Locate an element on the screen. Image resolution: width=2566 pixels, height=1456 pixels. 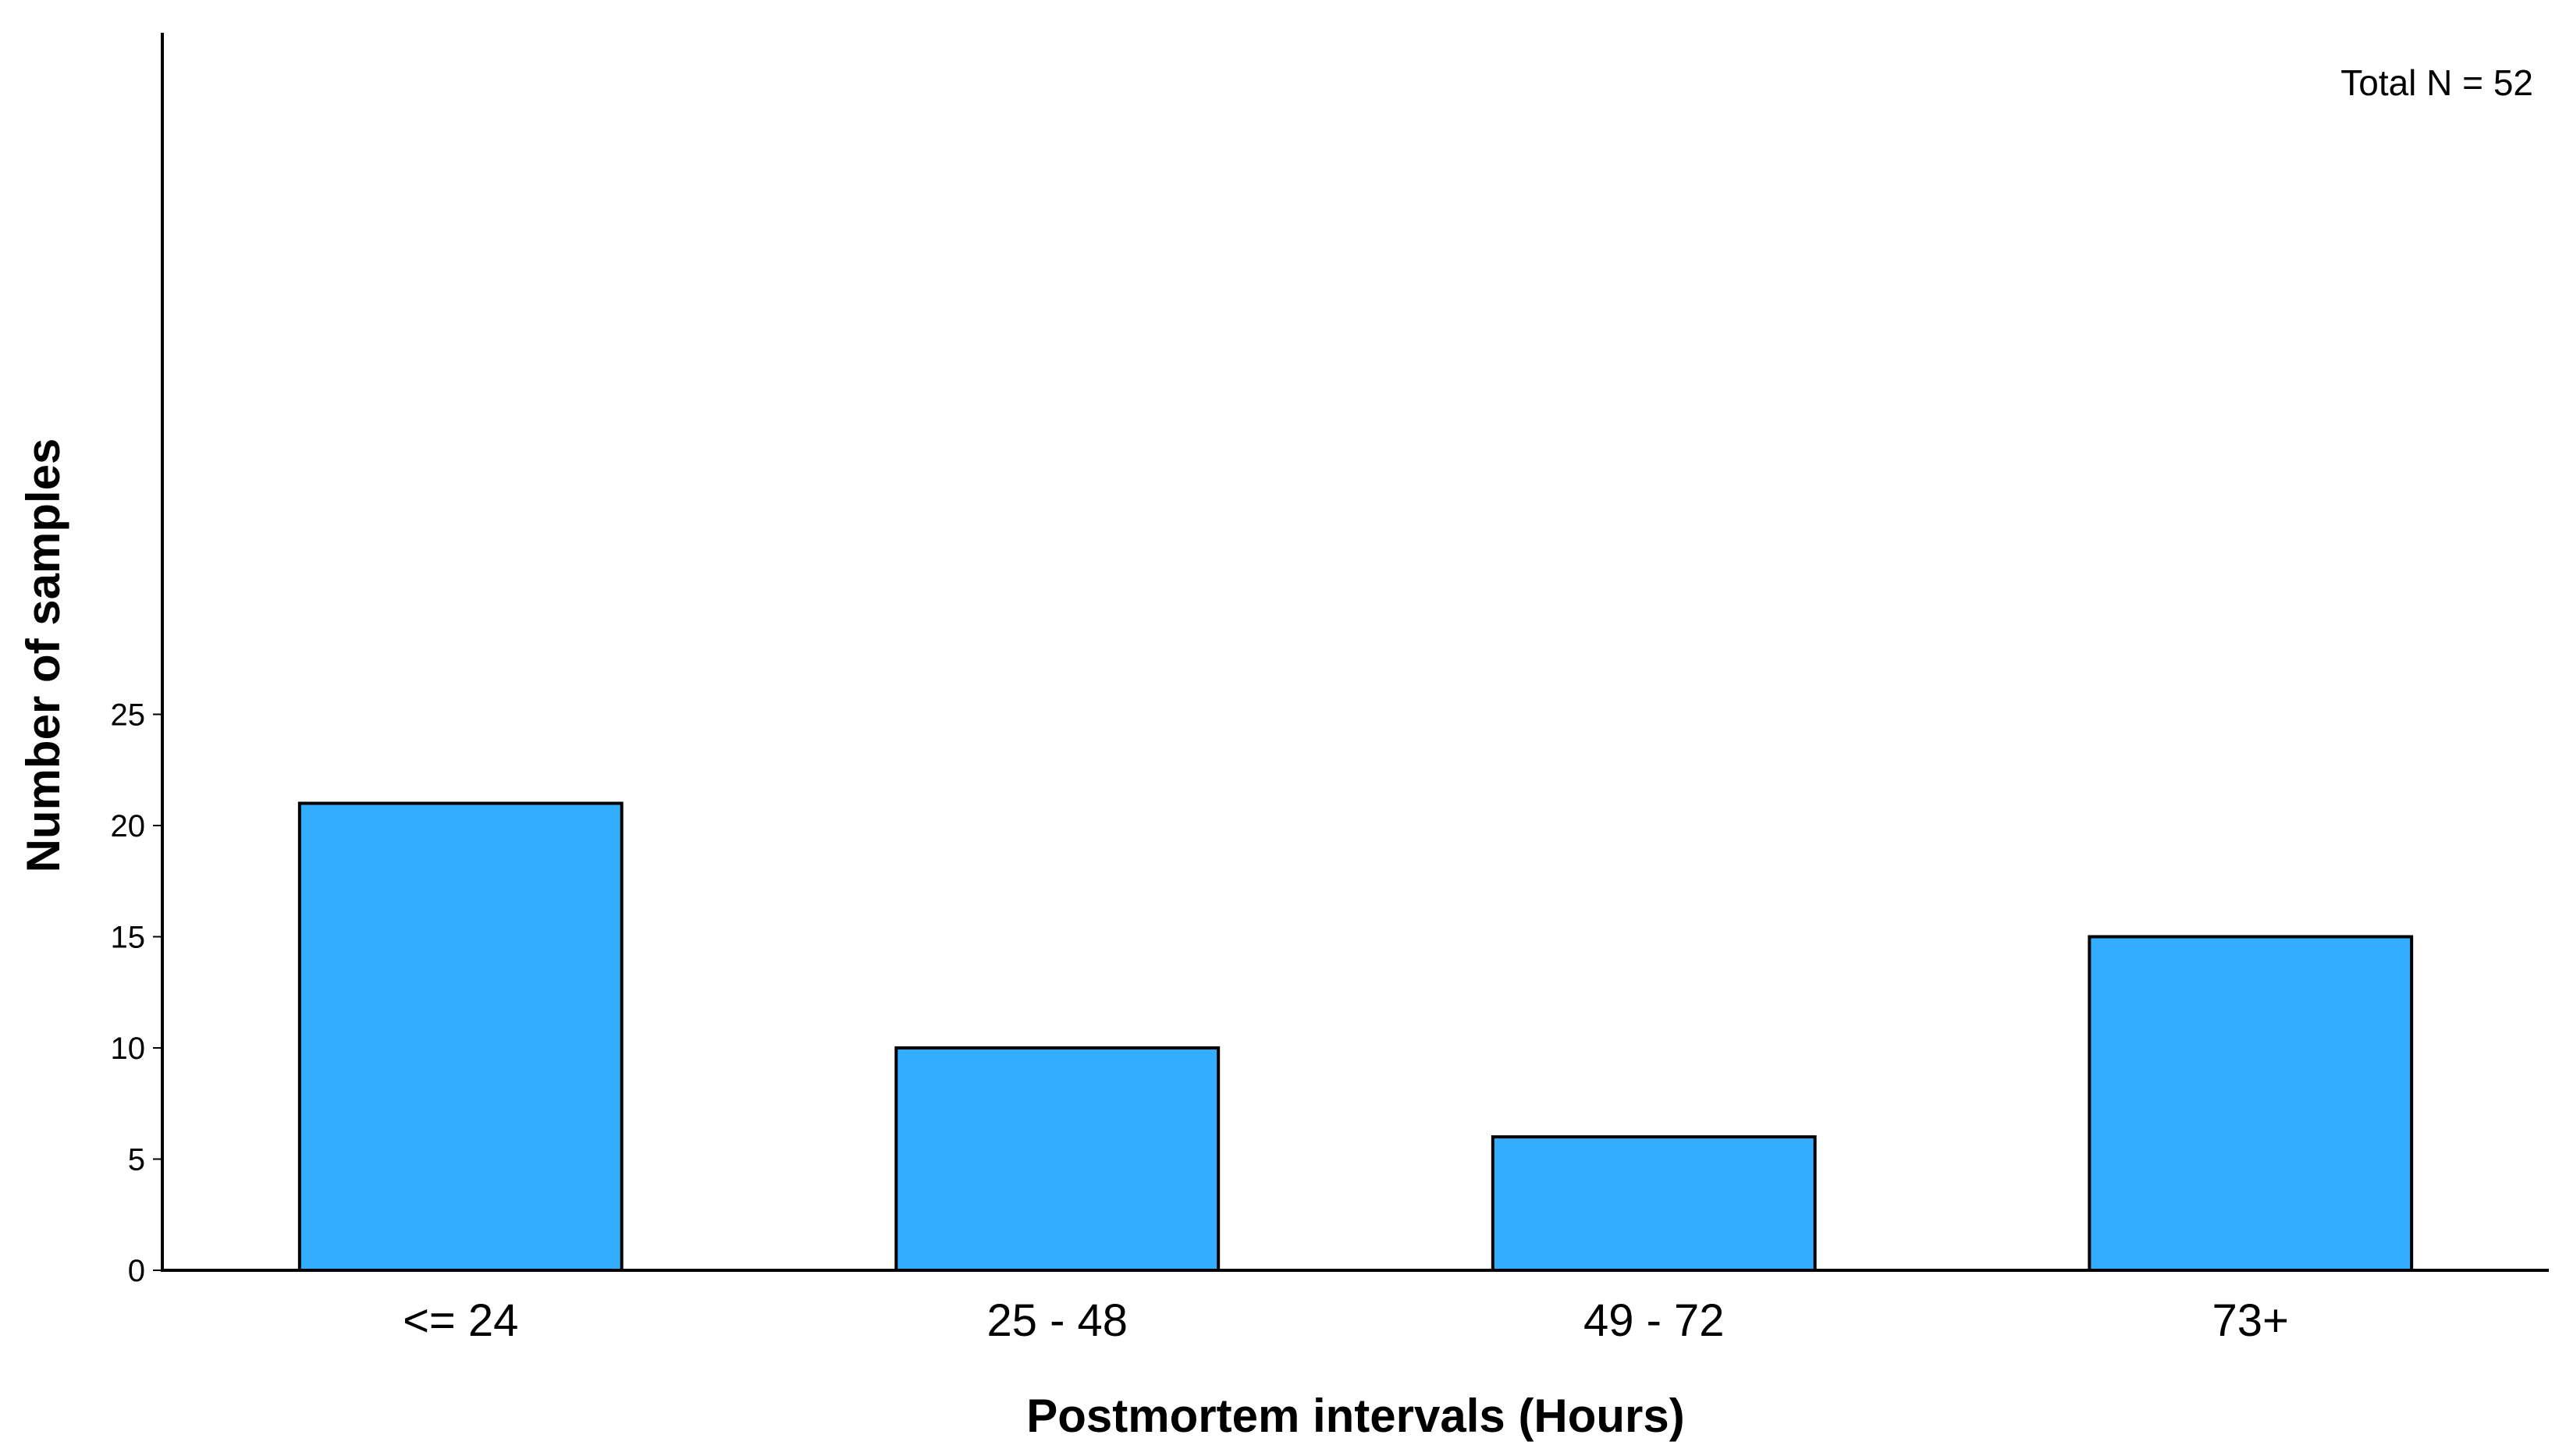
y-axis-title: Number of samples is located at coordinates (43, 656).